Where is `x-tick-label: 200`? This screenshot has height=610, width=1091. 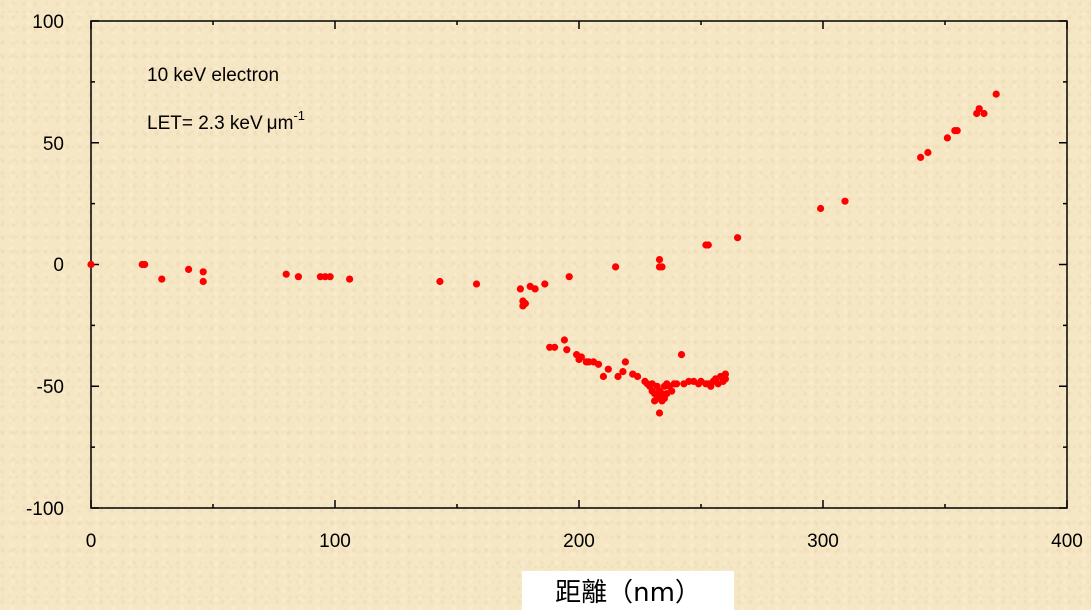 x-tick-label: 200 is located at coordinates (579, 541).